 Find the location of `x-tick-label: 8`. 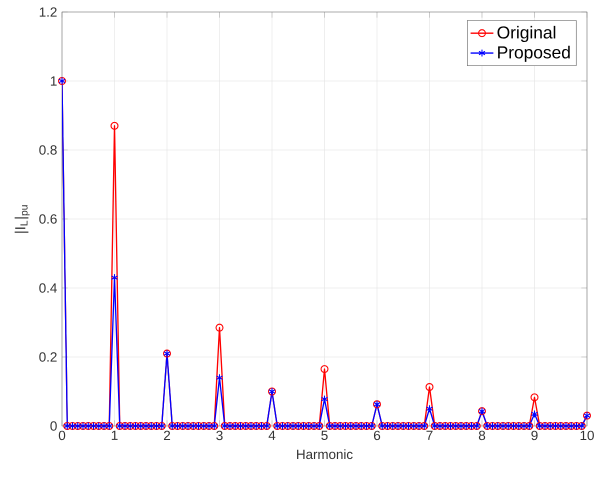

x-tick-label: 8 is located at coordinates (482, 435).